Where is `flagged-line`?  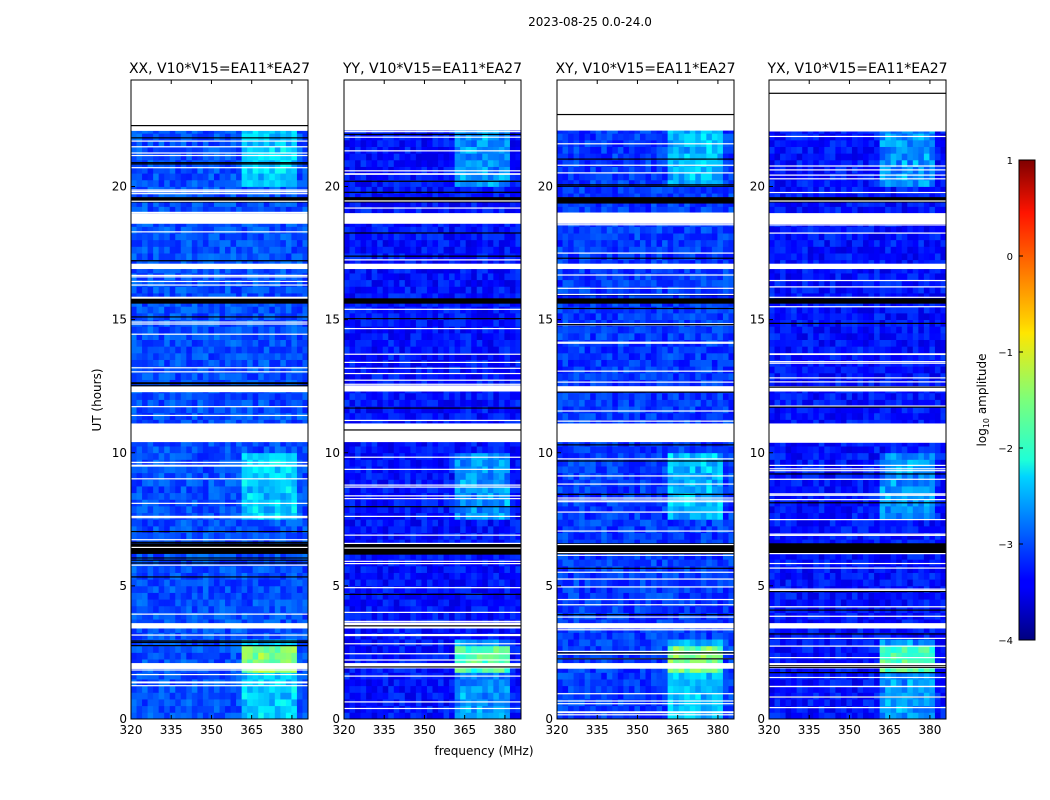
flagged-line is located at coordinates (219, 285).